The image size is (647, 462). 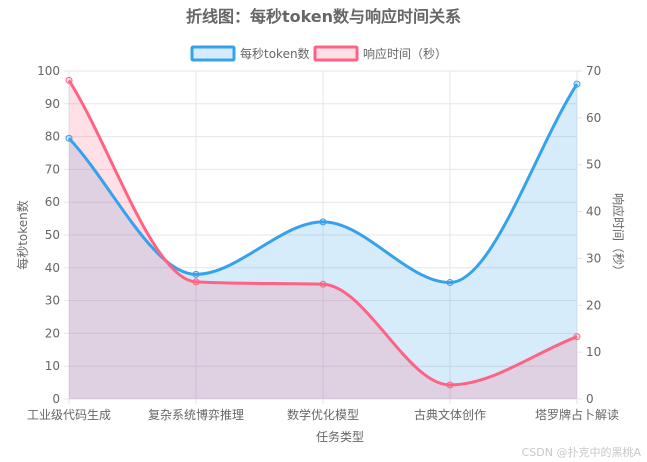 What do you see at coordinates (196, 414) in the screenshot?
I see `x-tick-label: 复杂系统博弈推理` at bounding box center [196, 414].